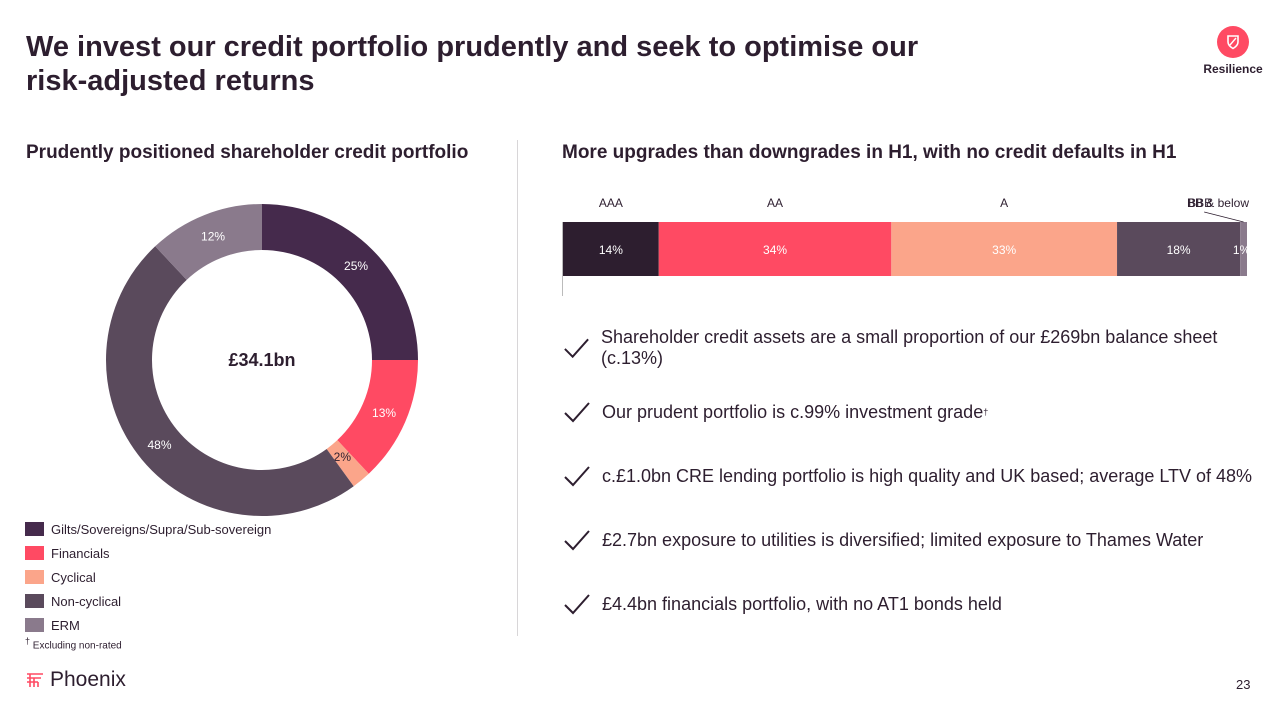  I want to click on footnote: † Excluding non-rated, so click(73, 643).